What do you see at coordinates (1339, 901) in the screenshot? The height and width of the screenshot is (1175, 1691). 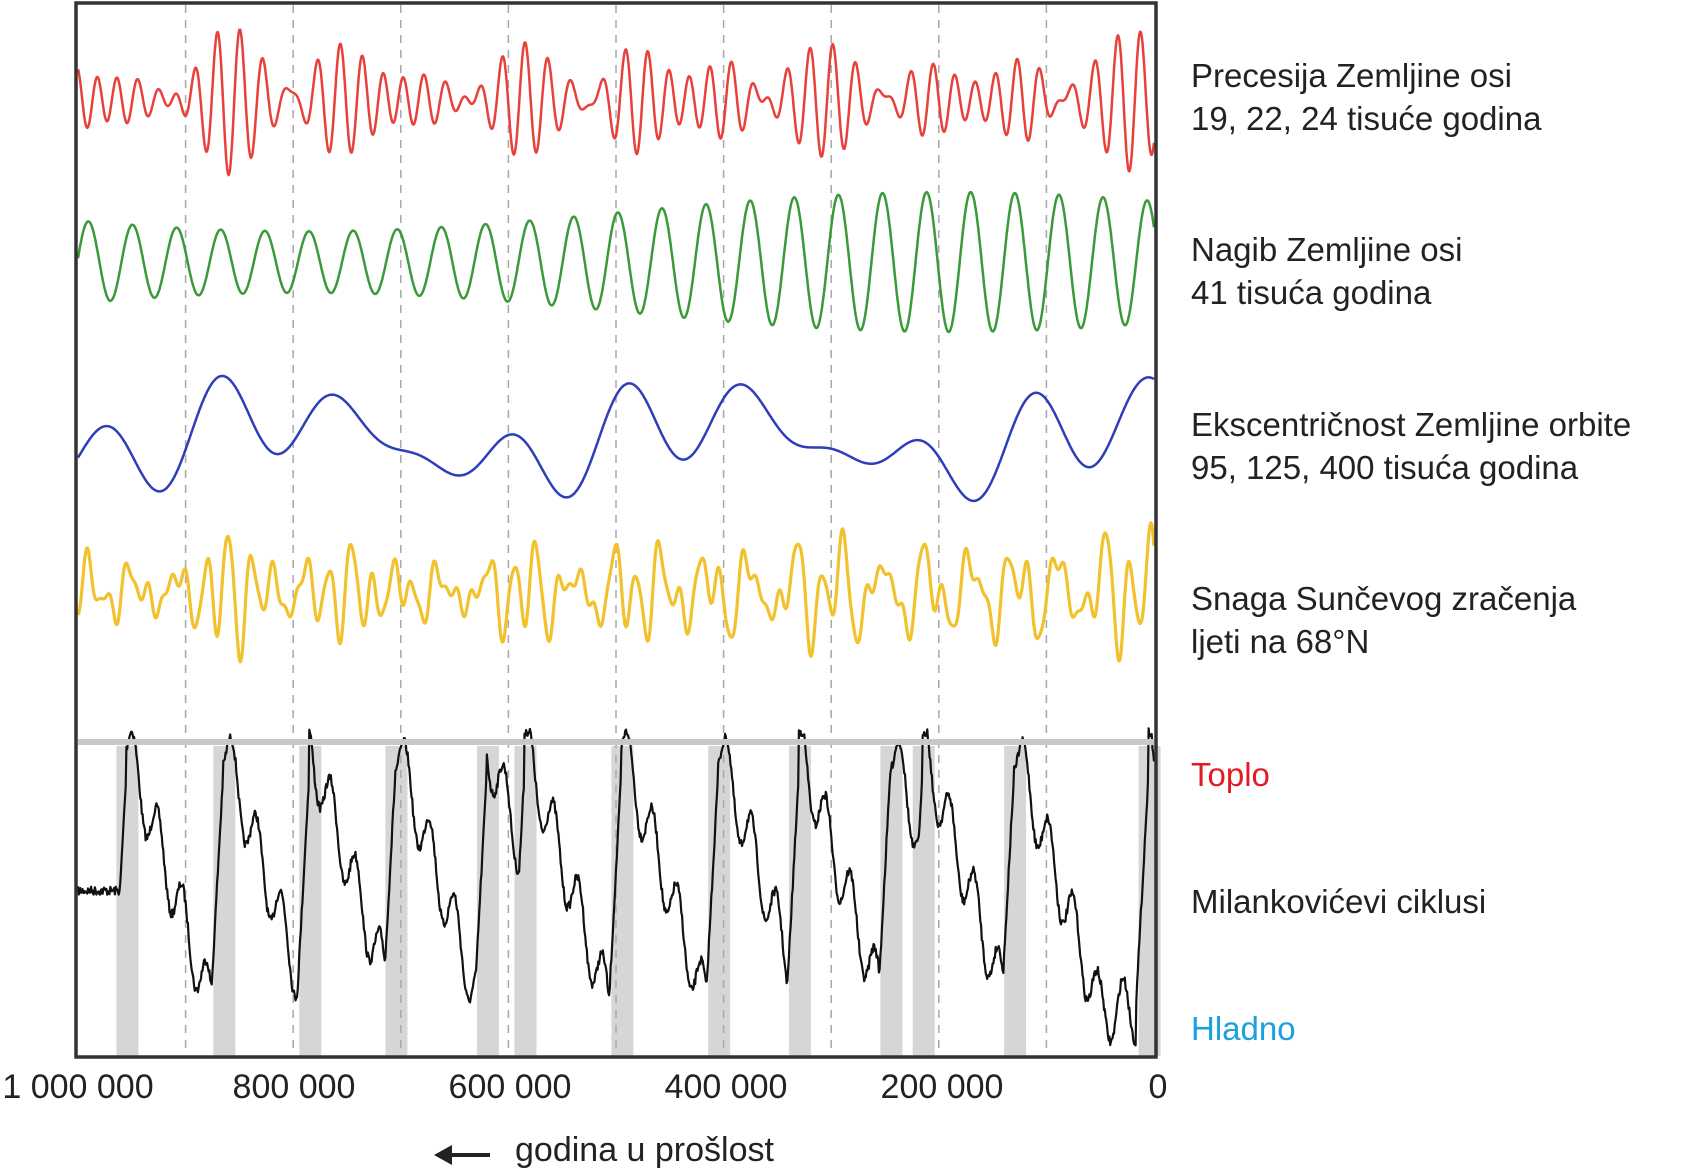 I see `climate-series-label: Milankovićevi ciklusi` at bounding box center [1339, 901].